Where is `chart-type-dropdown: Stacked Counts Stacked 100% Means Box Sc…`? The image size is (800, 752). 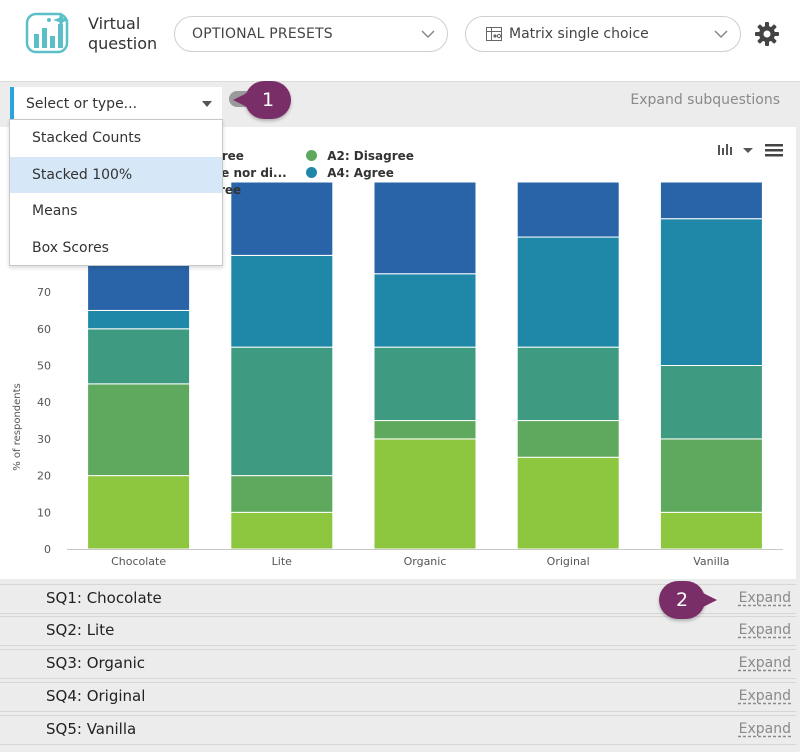
chart-type-dropdown: Stacked Counts Stacked 100% Means Box Sc… is located at coordinates (116, 192).